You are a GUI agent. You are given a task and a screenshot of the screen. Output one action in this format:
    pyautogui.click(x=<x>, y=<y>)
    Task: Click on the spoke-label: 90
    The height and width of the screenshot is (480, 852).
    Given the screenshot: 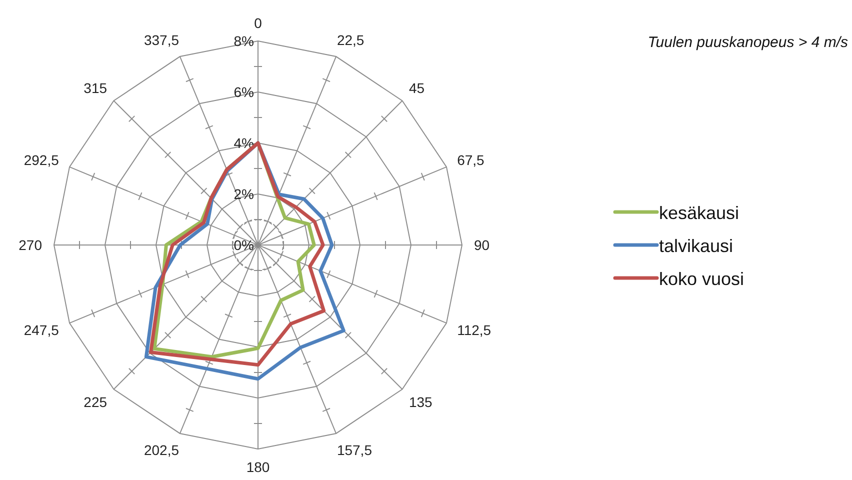 What is the action you would take?
    pyautogui.click(x=482, y=245)
    